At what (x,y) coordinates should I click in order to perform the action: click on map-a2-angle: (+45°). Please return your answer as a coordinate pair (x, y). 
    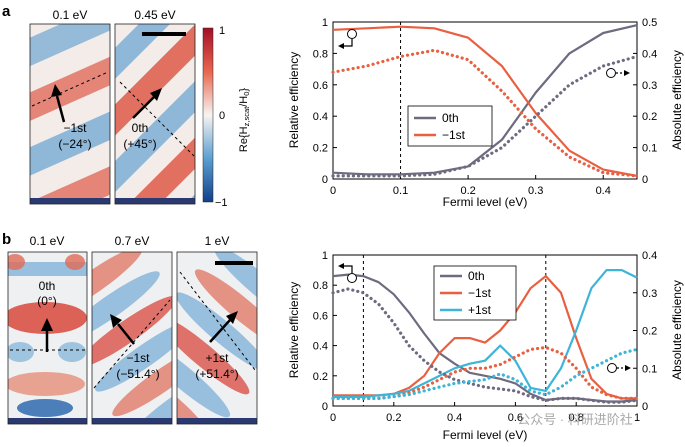
    Looking at the image, I should click on (139, 144).